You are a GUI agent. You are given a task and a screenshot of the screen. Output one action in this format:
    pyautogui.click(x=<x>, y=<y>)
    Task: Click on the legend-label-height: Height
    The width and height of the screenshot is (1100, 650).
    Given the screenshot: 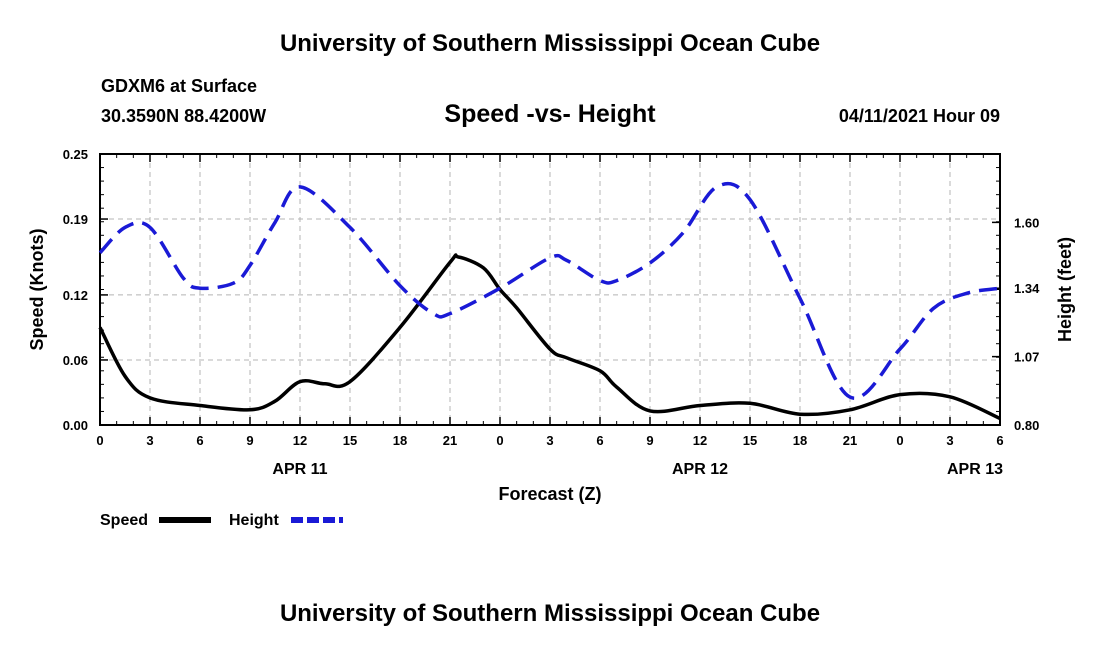 What is the action you would take?
    pyautogui.click(x=254, y=520)
    